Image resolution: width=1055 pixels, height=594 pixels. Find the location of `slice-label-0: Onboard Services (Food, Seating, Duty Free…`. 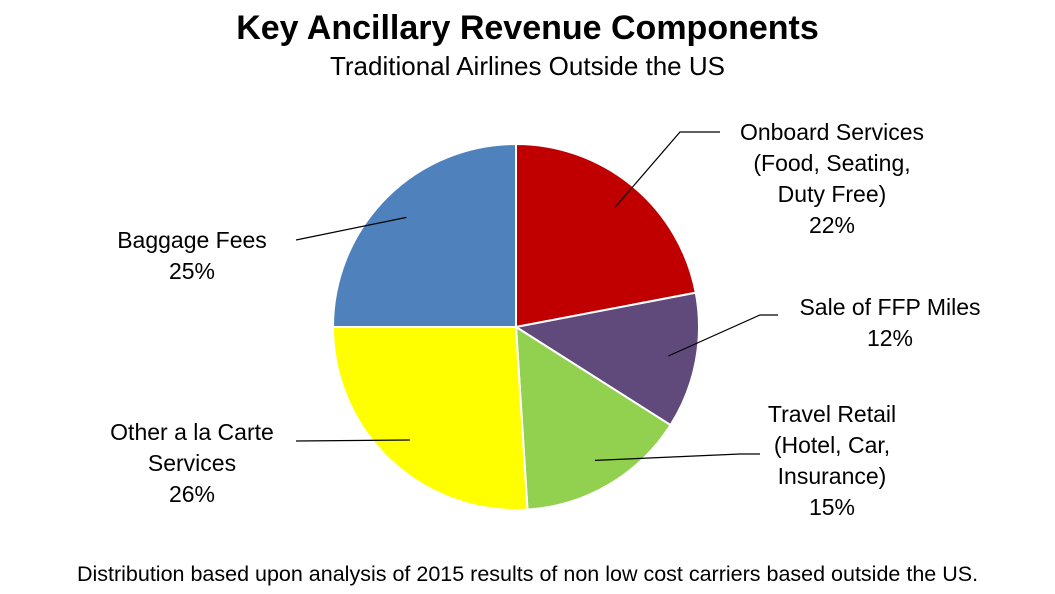

slice-label-0: Onboard Services (Food, Seating, Duty Free… is located at coordinates (832, 178).